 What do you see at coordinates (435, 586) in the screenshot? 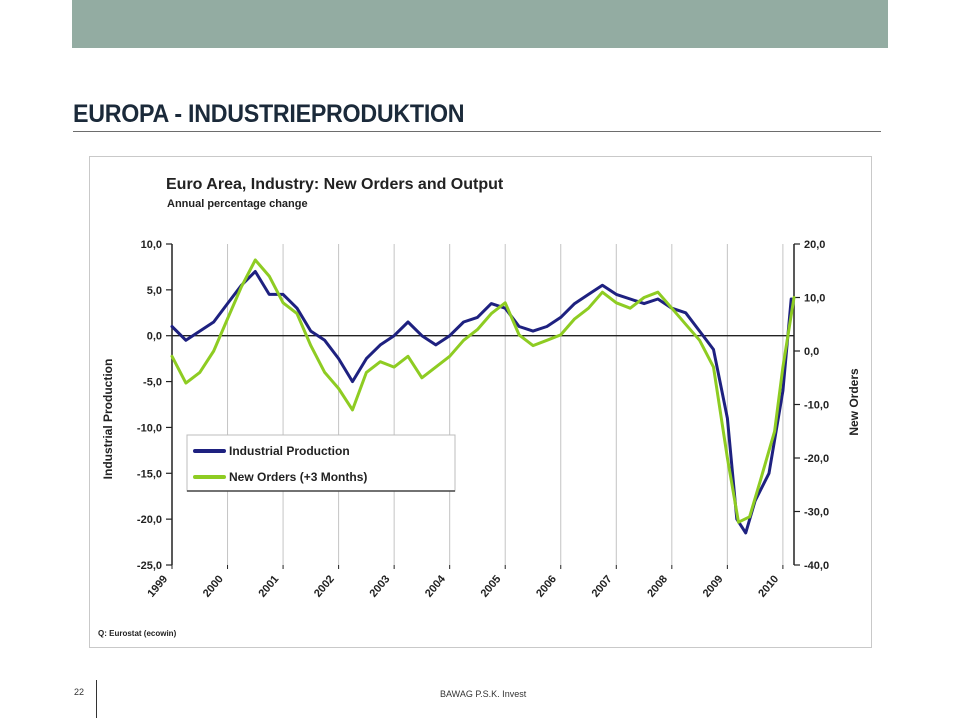
I see `x-tick-label: 2004` at bounding box center [435, 586].